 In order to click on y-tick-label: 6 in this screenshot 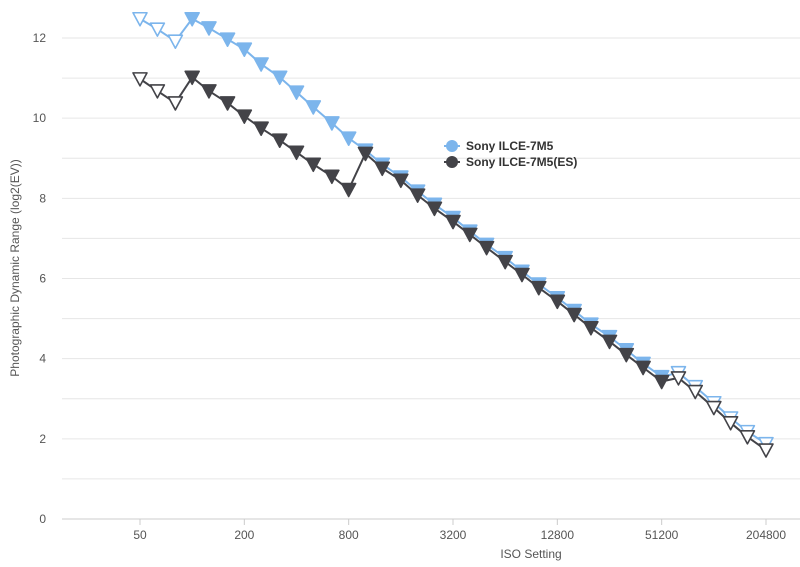, I will do `click(42, 279)`.